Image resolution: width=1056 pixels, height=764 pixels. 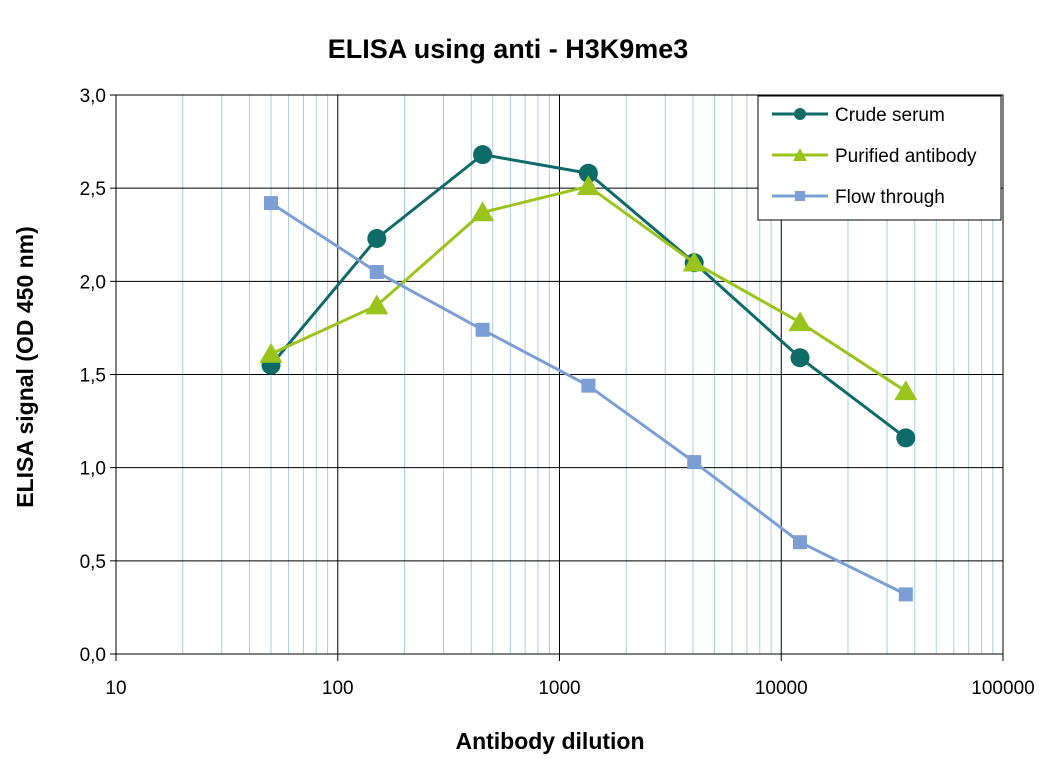 I want to click on y-tick-label: 3,0, so click(x=93, y=96).